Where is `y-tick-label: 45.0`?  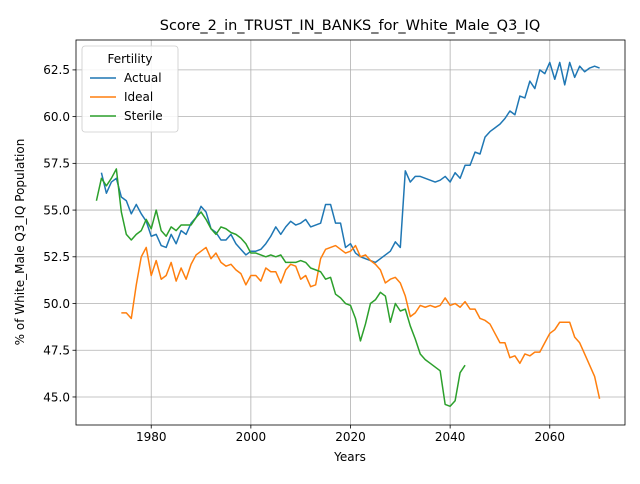
y-tick-label: 45.0 is located at coordinates (56, 397).